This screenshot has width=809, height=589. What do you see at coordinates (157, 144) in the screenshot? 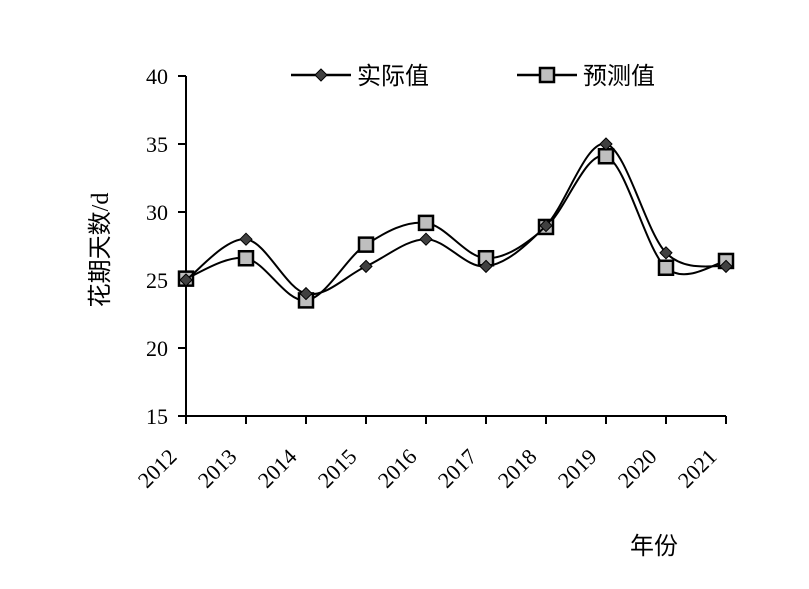
I see `y-tick-label: 35` at bounding box center [157, 144].